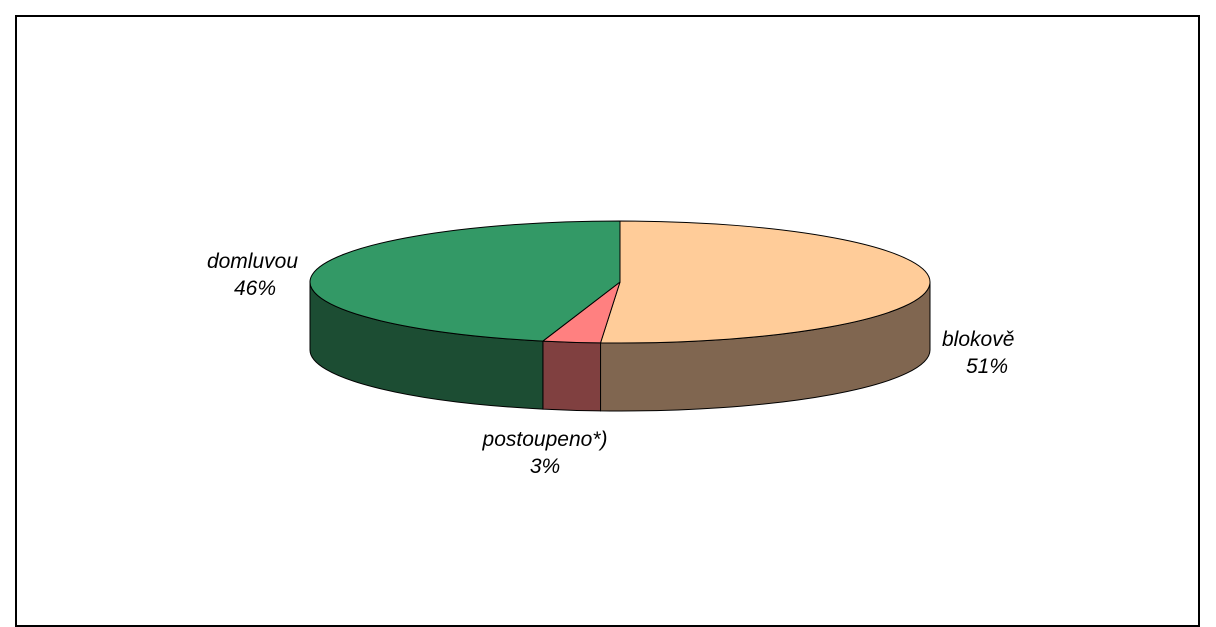 The height and width of the screenshot is (627, 1216). What do you see at coordinates (987, 366) in the screenshot?
I see `slice-percent-blokove: 51%` at bounding box center [987, 366].